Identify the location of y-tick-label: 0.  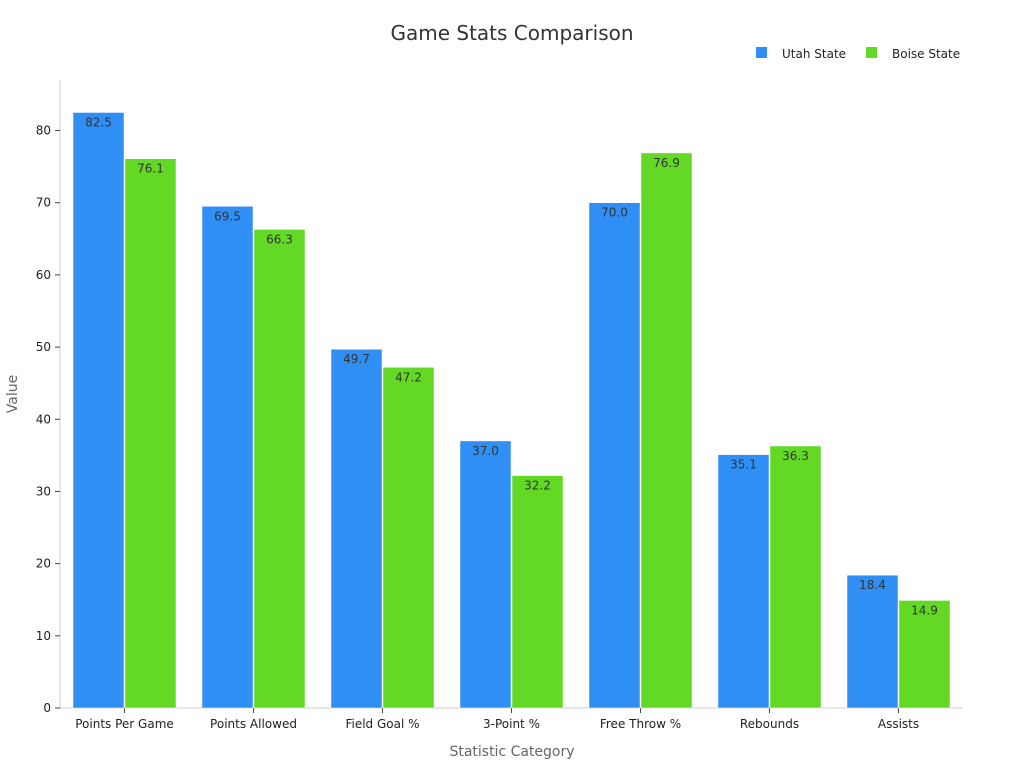
(47, 708).